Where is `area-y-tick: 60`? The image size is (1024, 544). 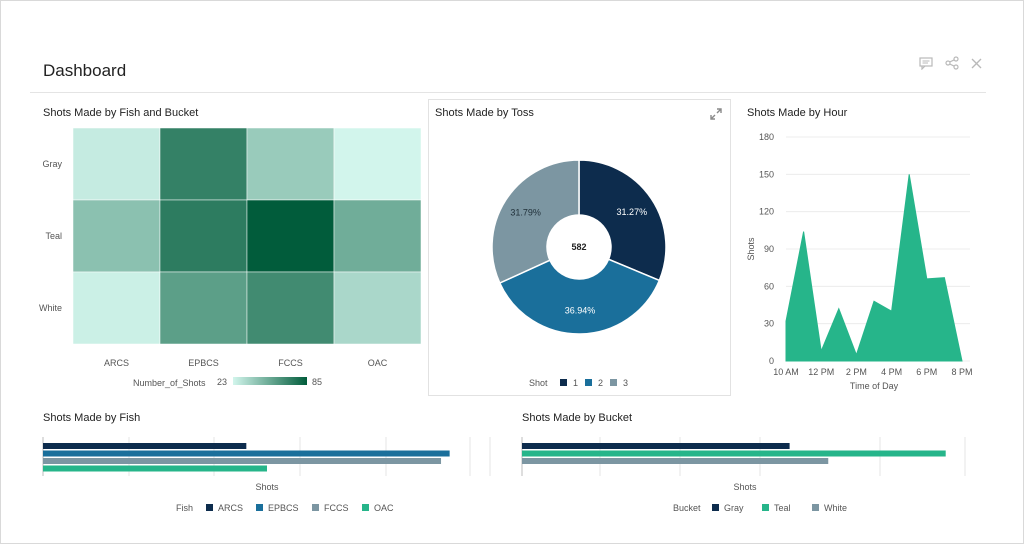
area-y-tick: 60 is located at coordinates (769, 286).